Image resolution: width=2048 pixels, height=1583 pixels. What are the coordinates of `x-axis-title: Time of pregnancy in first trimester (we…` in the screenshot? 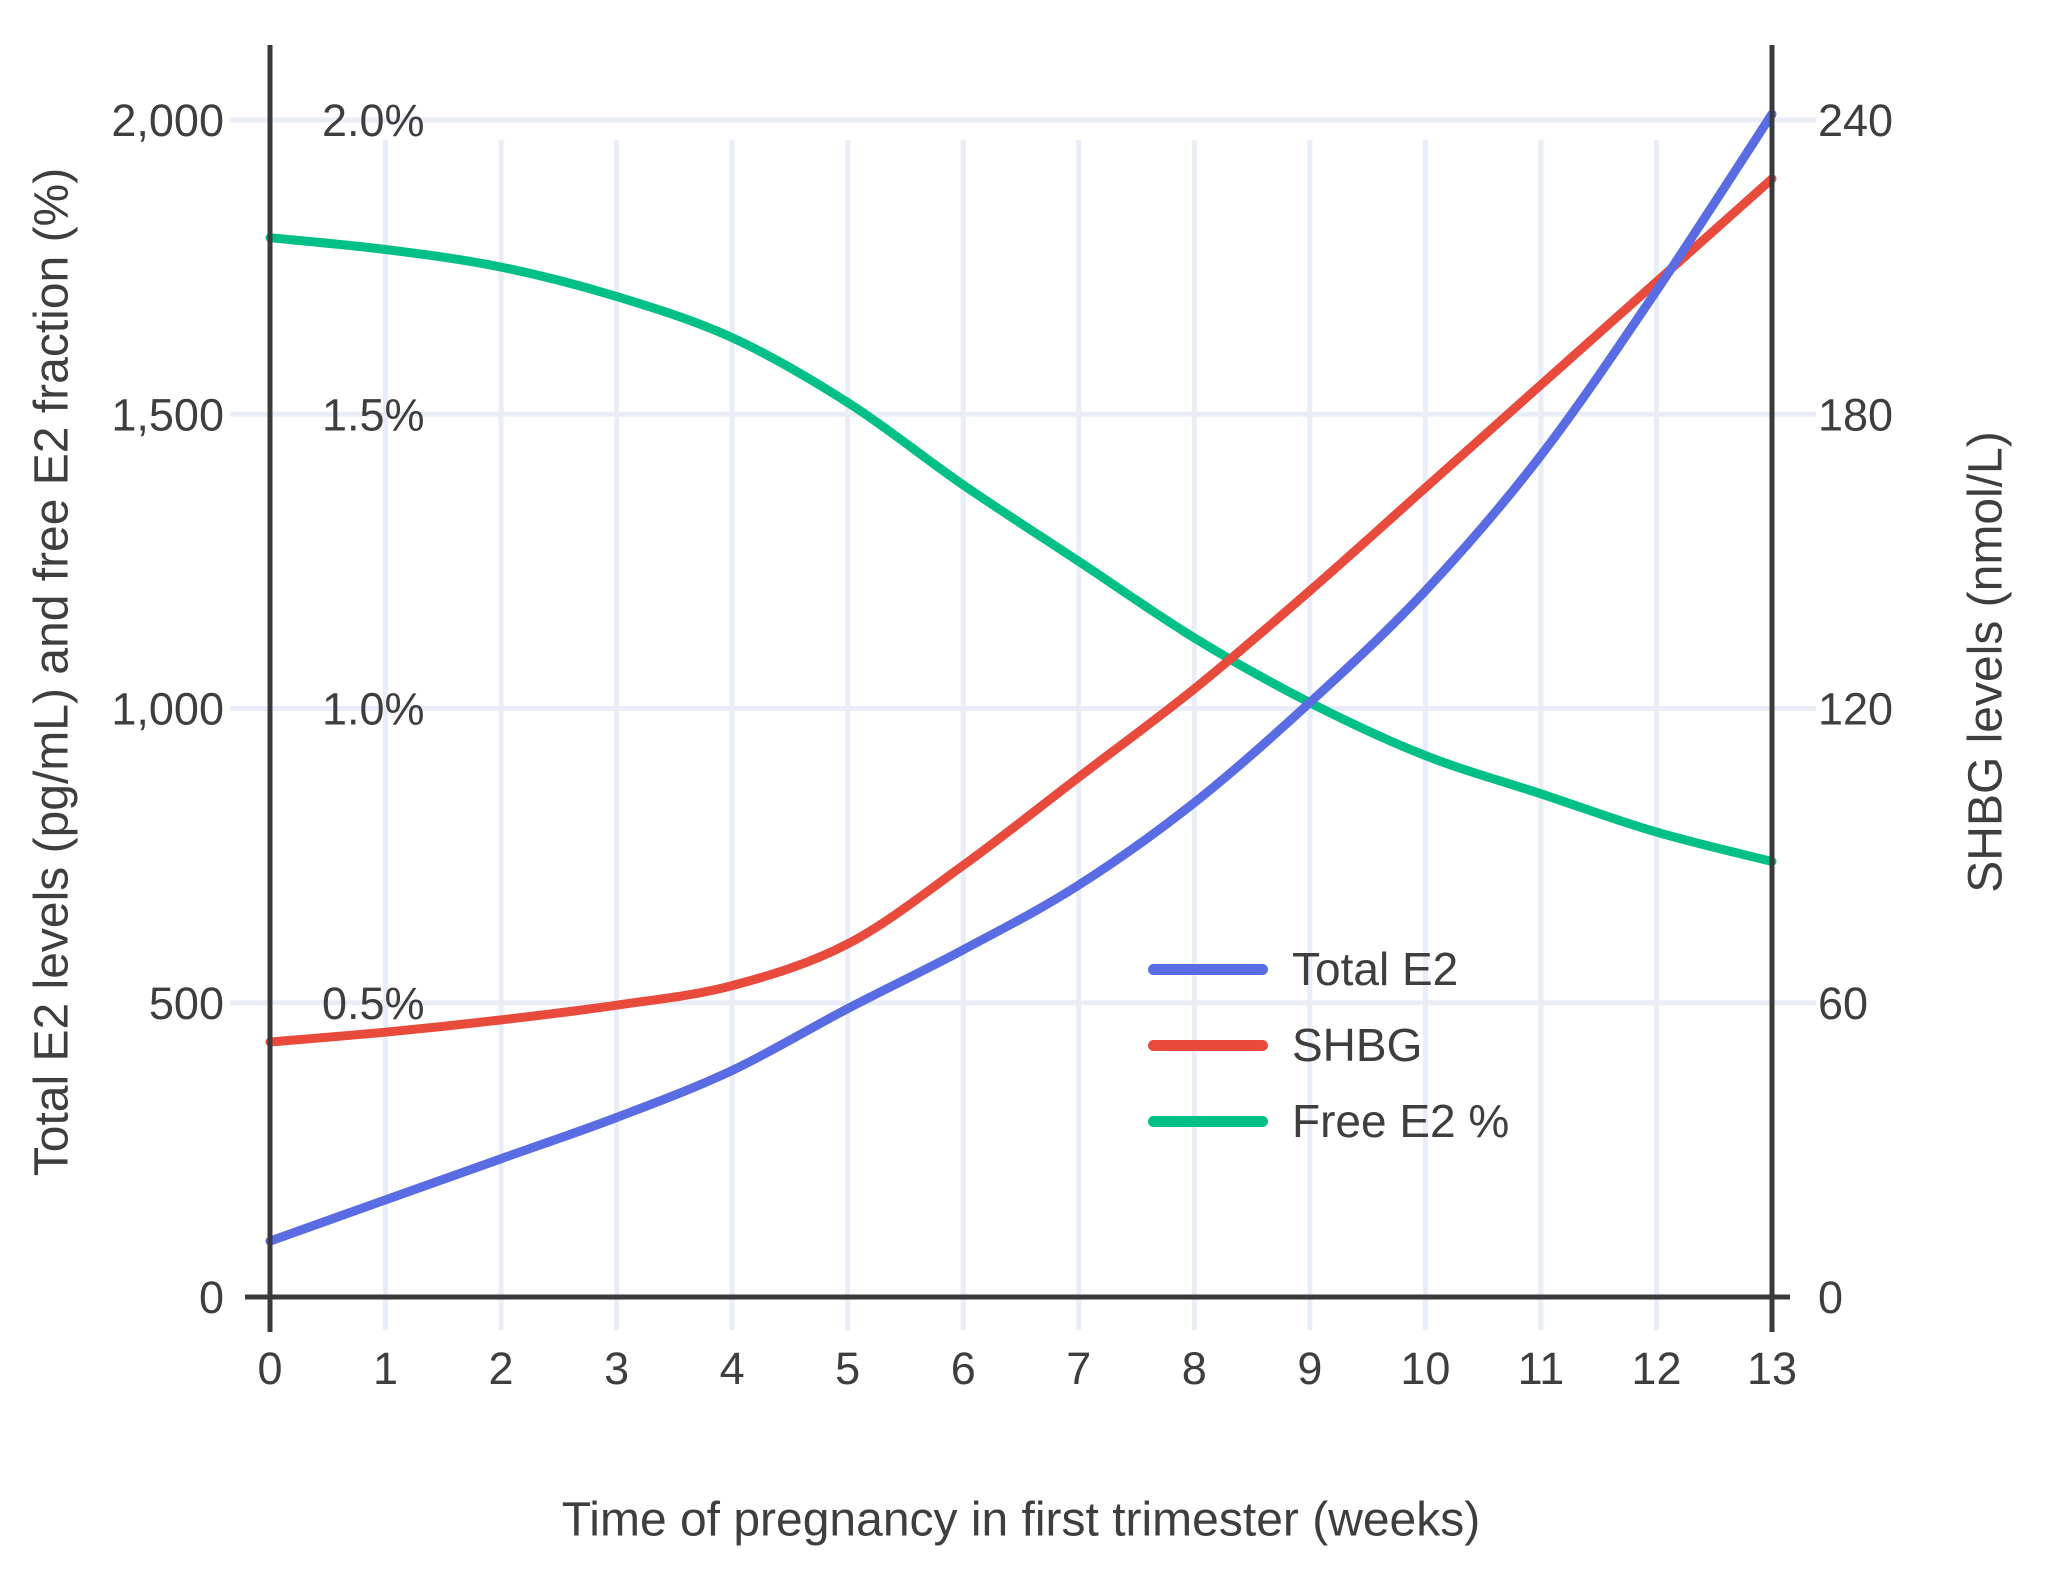 It's located at (1021, 1520).